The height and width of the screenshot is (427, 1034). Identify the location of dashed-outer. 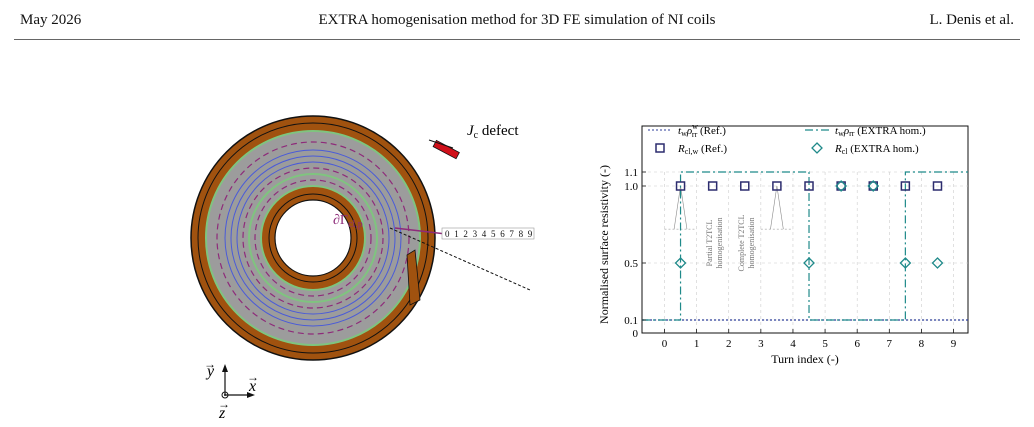
(313, 238).